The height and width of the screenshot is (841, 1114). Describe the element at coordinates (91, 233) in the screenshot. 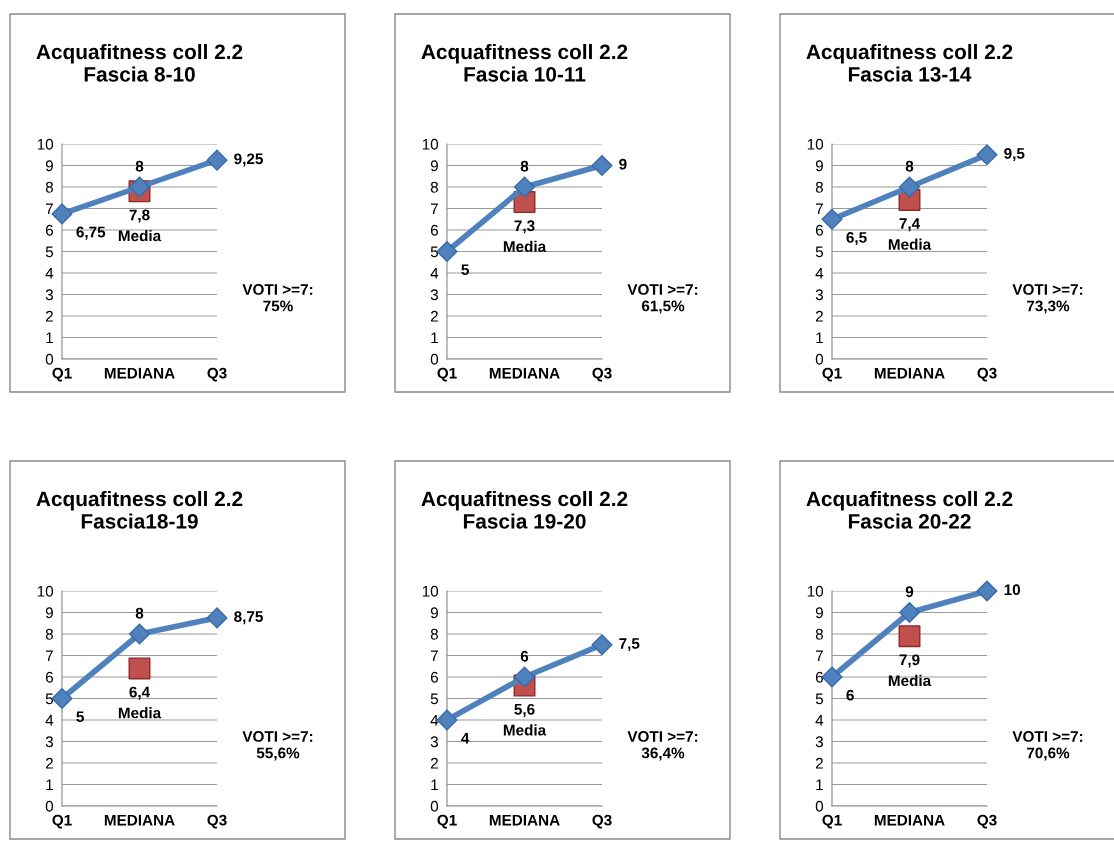

I see `data-label: 6,75` at that location.